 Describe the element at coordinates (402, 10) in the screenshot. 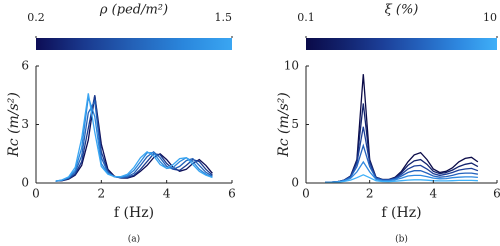

I see `colorbar-label: ξ (%)` at that location.